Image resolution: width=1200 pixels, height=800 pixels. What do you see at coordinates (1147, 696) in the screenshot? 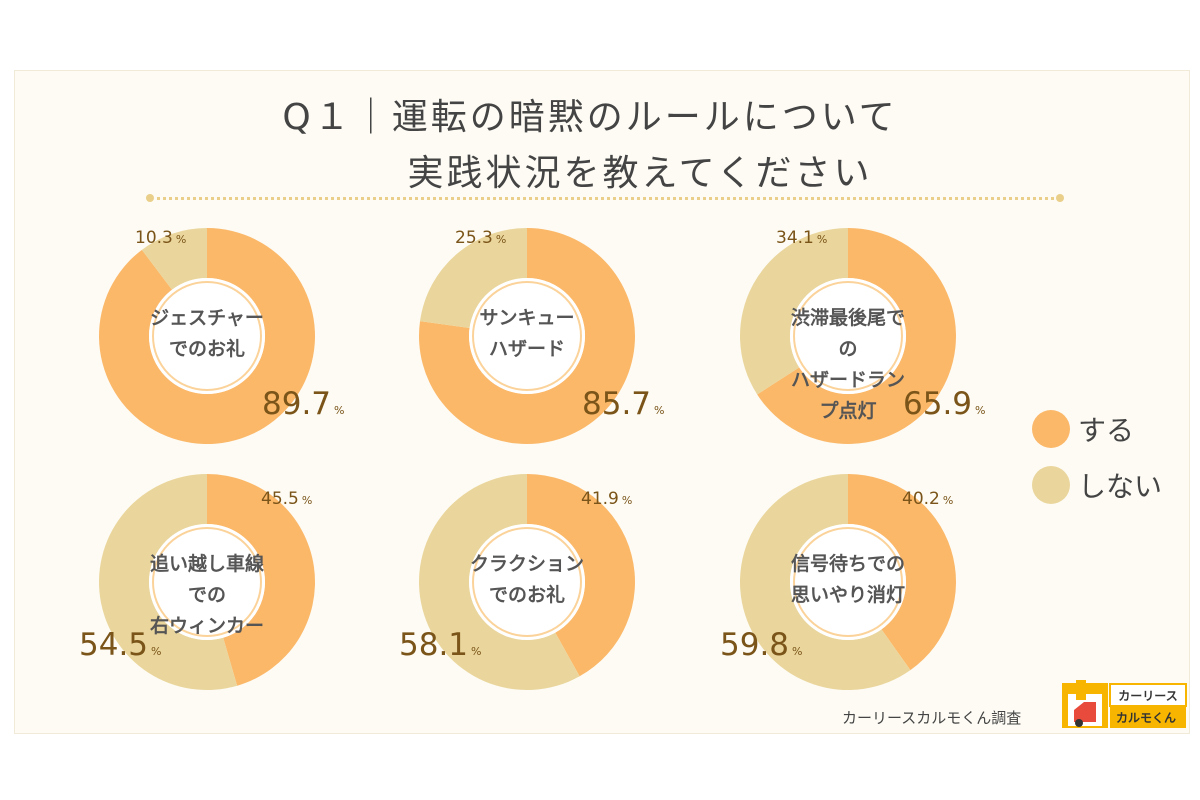
I see `svg-text: カーリース` at bounding box center [1147, 696].